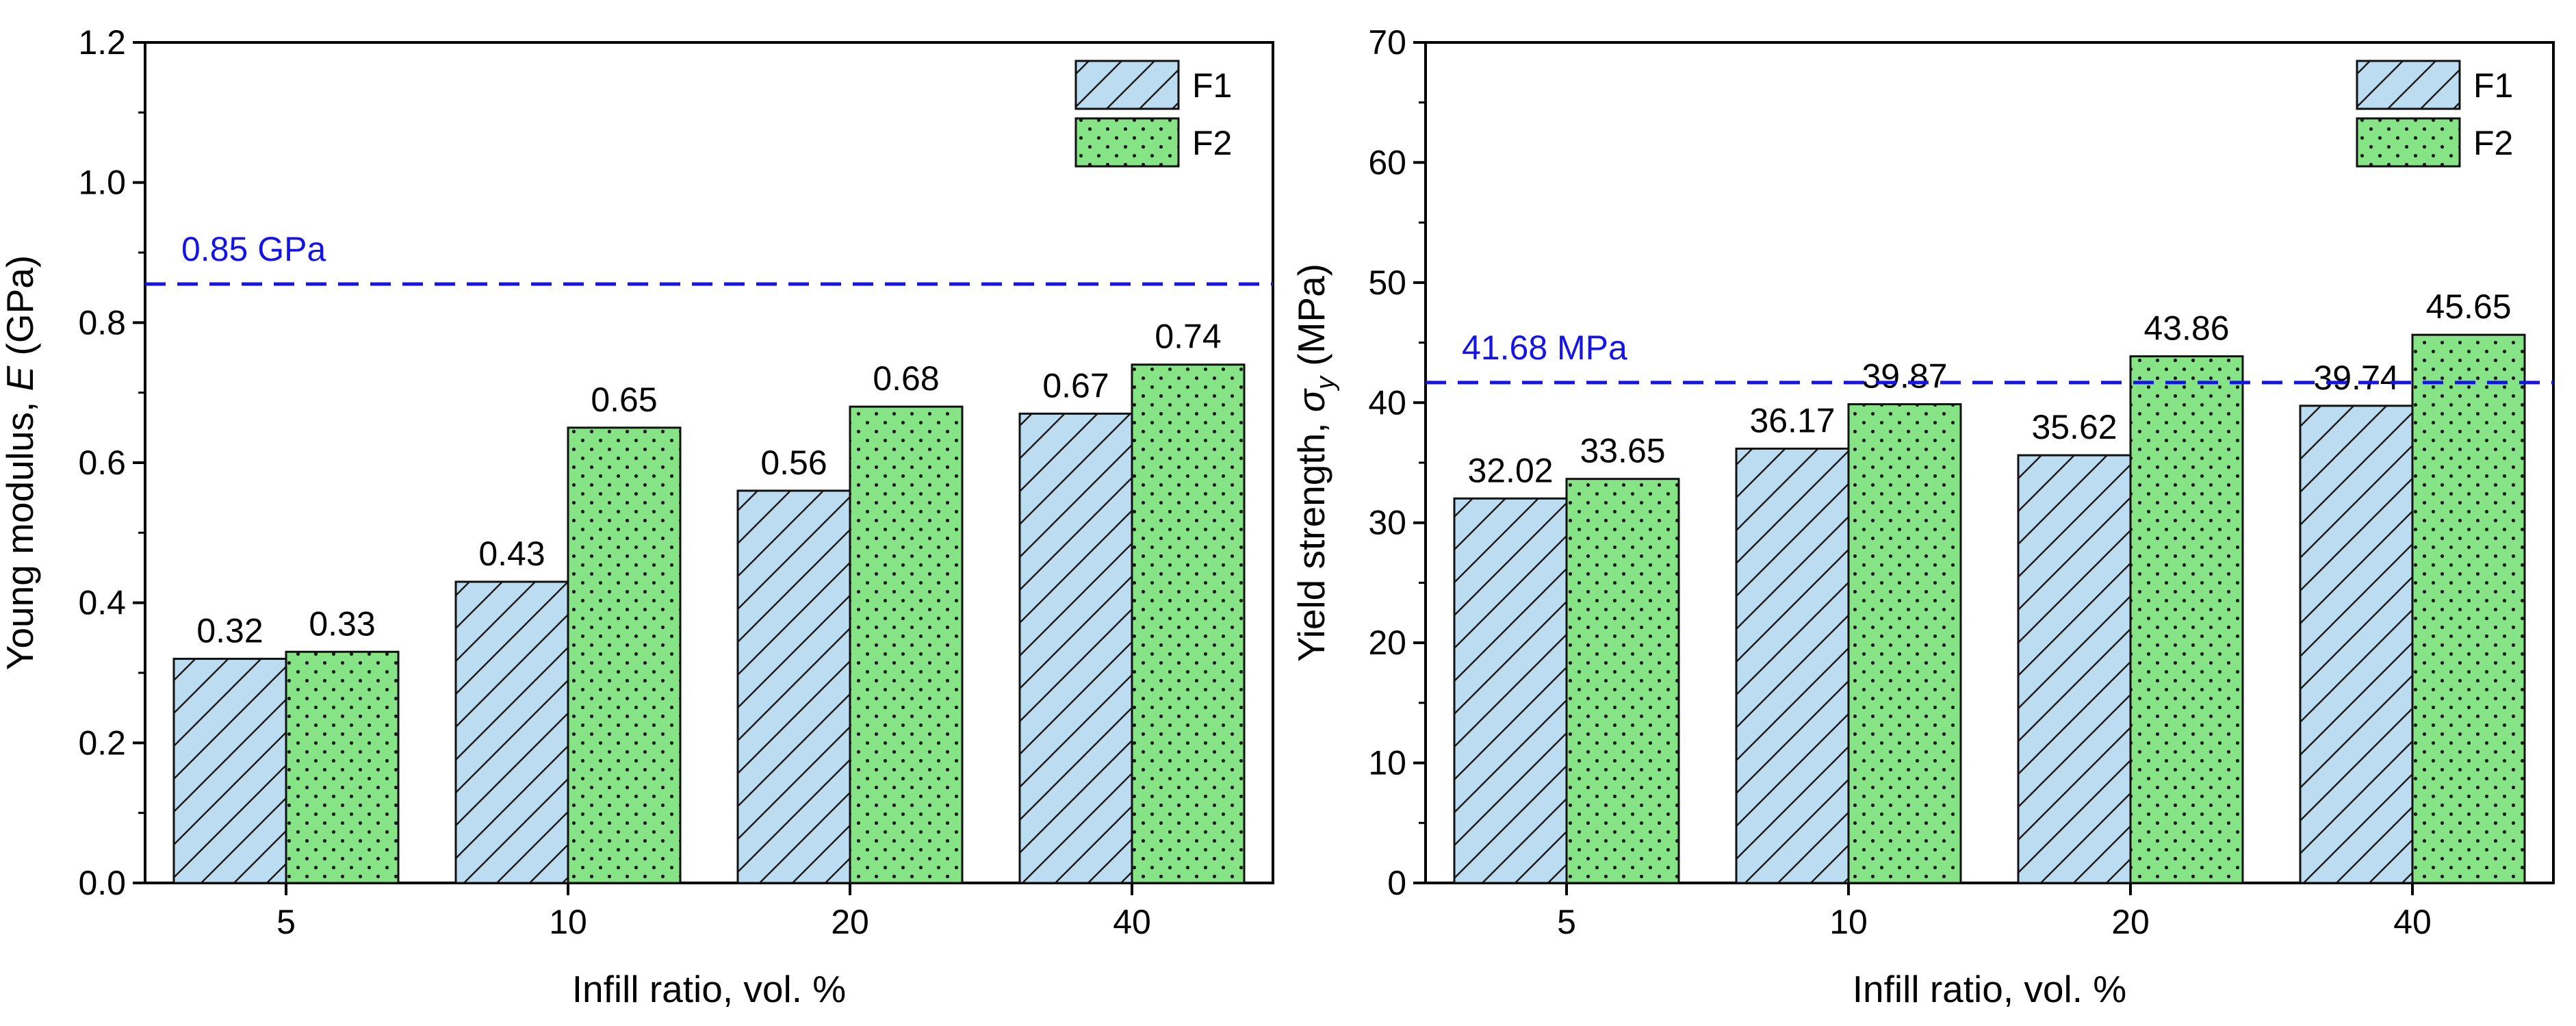 The height and width of the screenshot is (1026, 2576). What do you see at coordinates (1311, 400) in the screenshot?
I see `y-axis-symbol: σ` at bounding box center [1311, 400].